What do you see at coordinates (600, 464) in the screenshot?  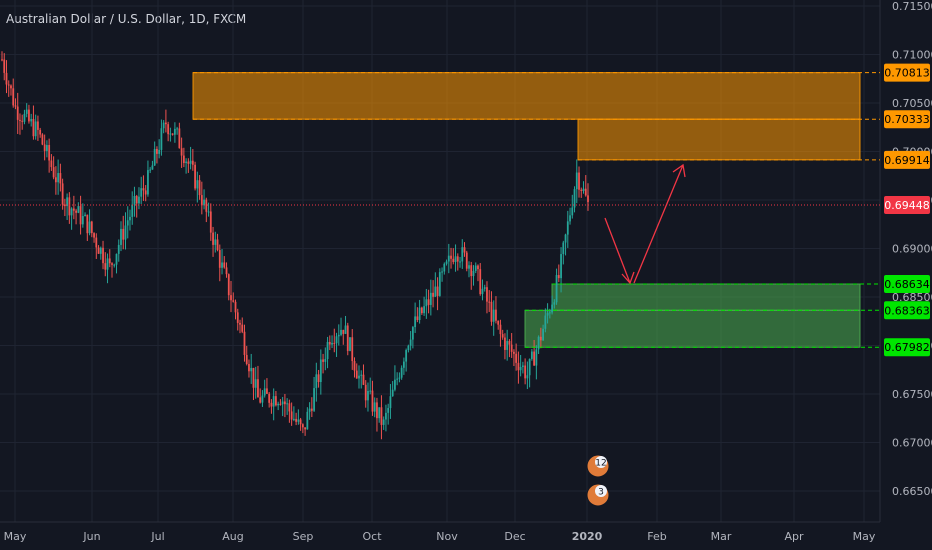 I see `event-count: 12` at bounding box center [600, 464].